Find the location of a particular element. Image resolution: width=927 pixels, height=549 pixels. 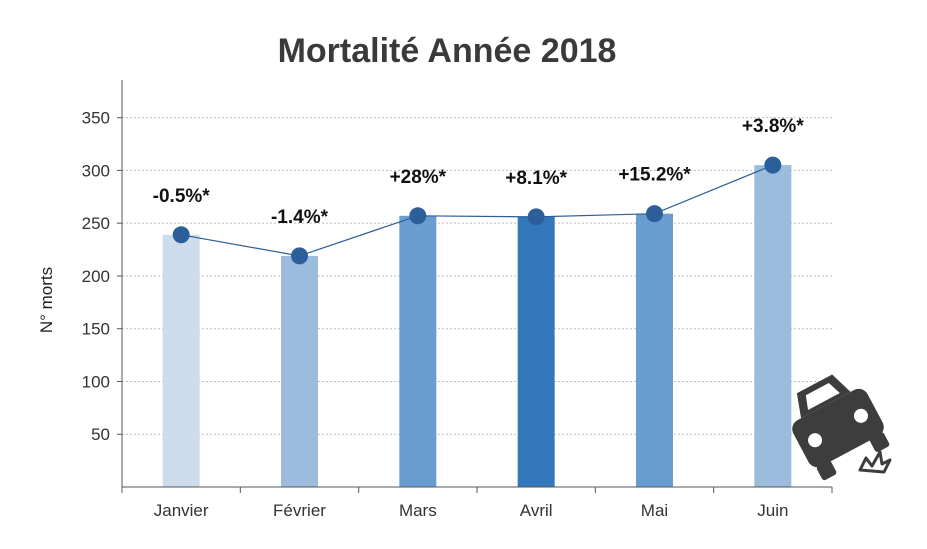

point-mars is located at coordinates (418, 216).